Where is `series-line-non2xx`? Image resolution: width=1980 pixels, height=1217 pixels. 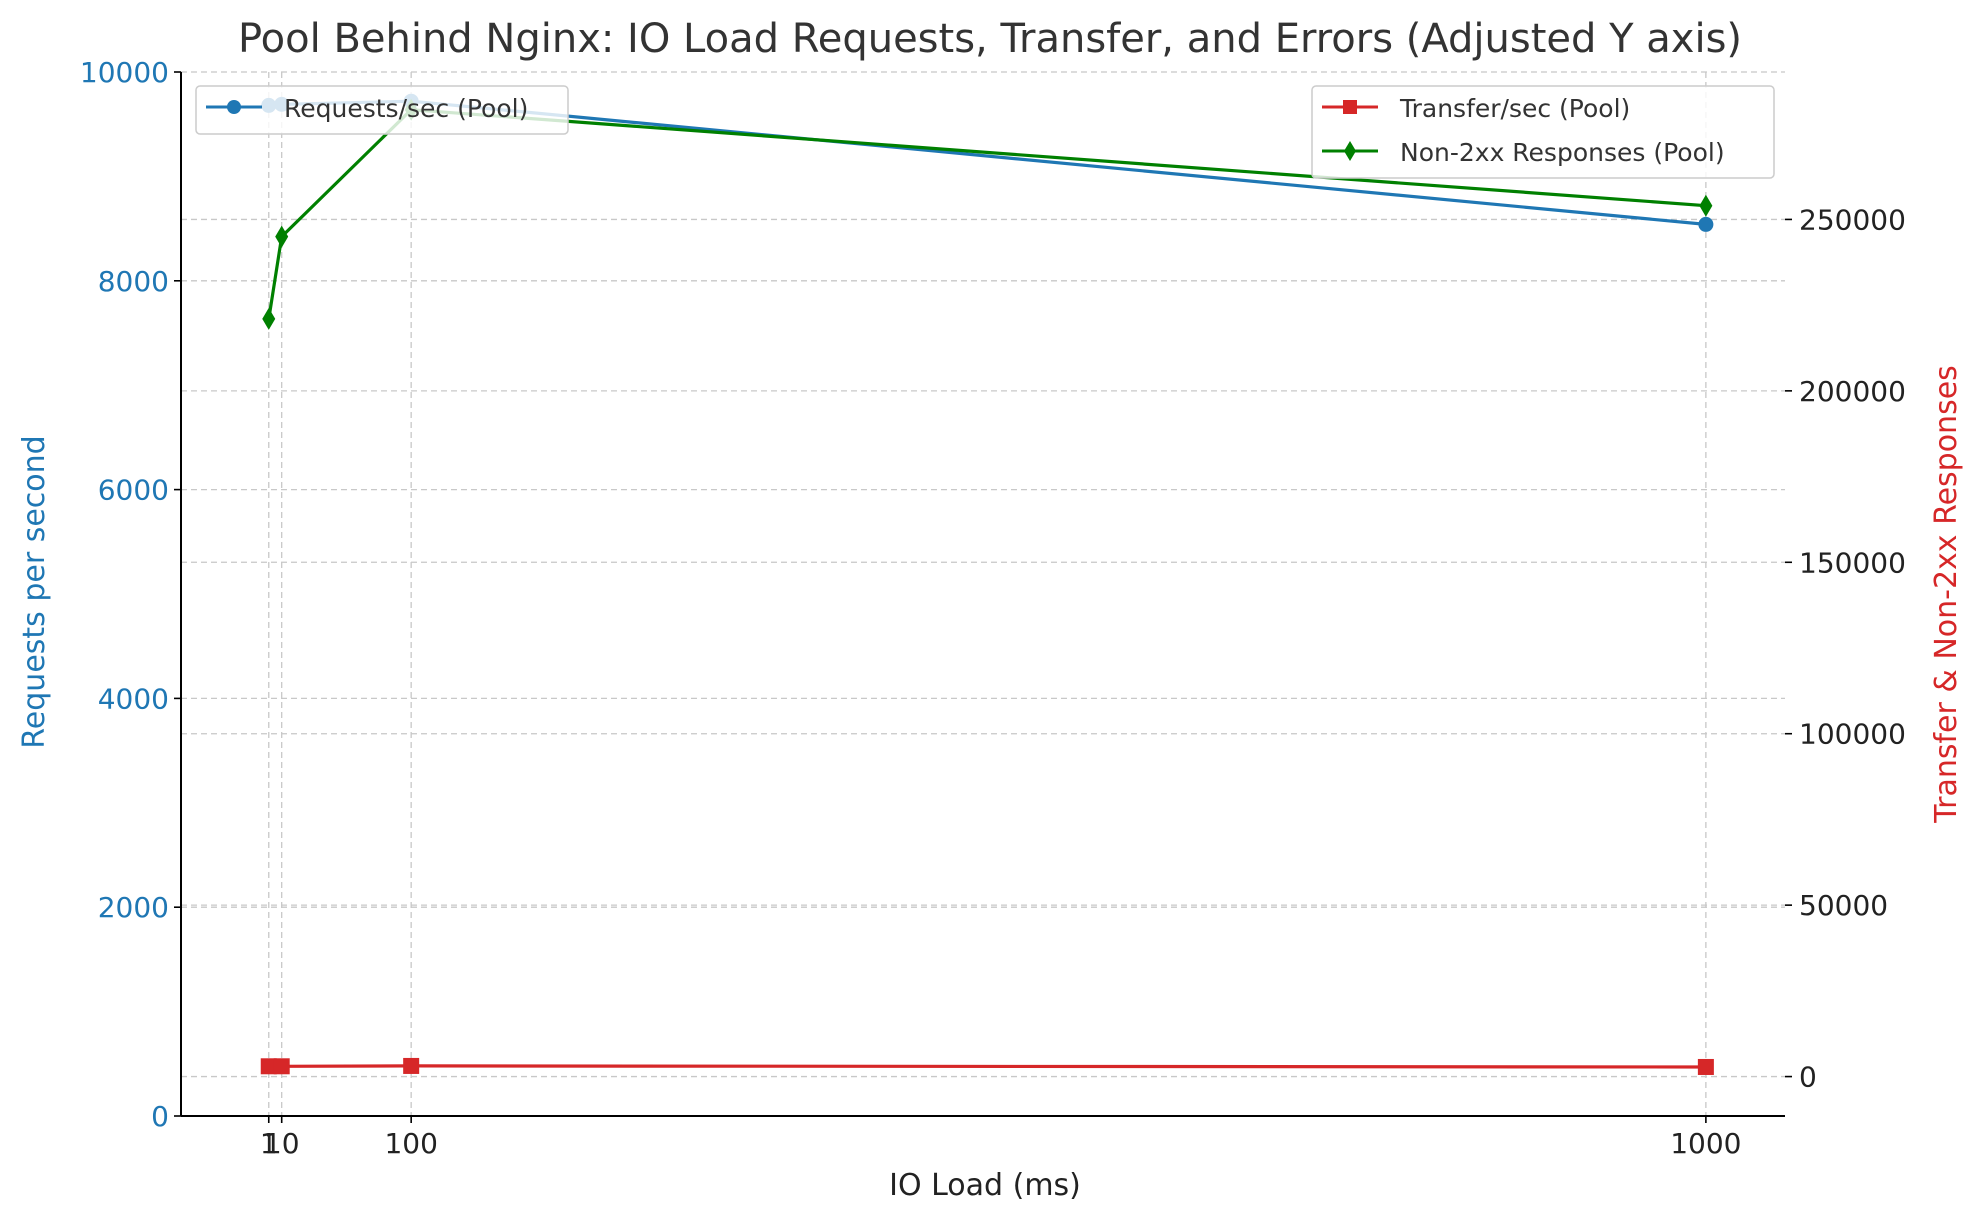
series-line-non2xx is located at coordinates (987, 214).